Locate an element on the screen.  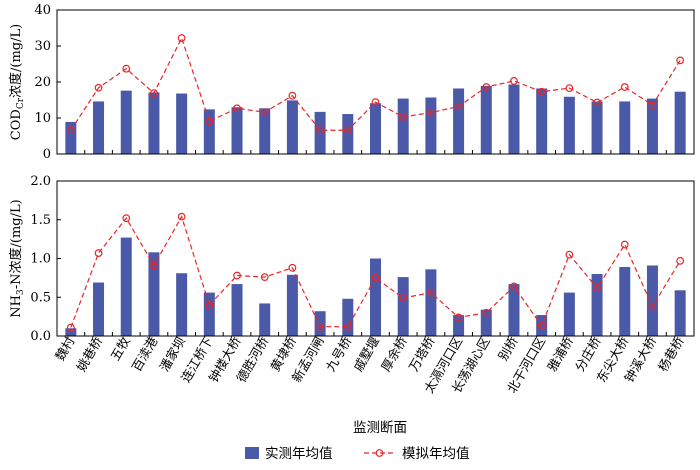
legend: 实测年均值 模拟年均值 is located at coordinates (357, 454).